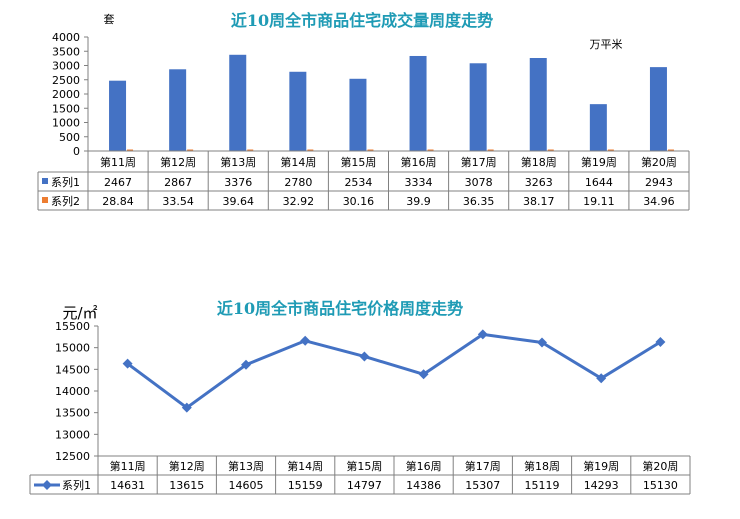 The image size is (740, 519). I want to click on price-series1-value: 15119, so click(542, 485).